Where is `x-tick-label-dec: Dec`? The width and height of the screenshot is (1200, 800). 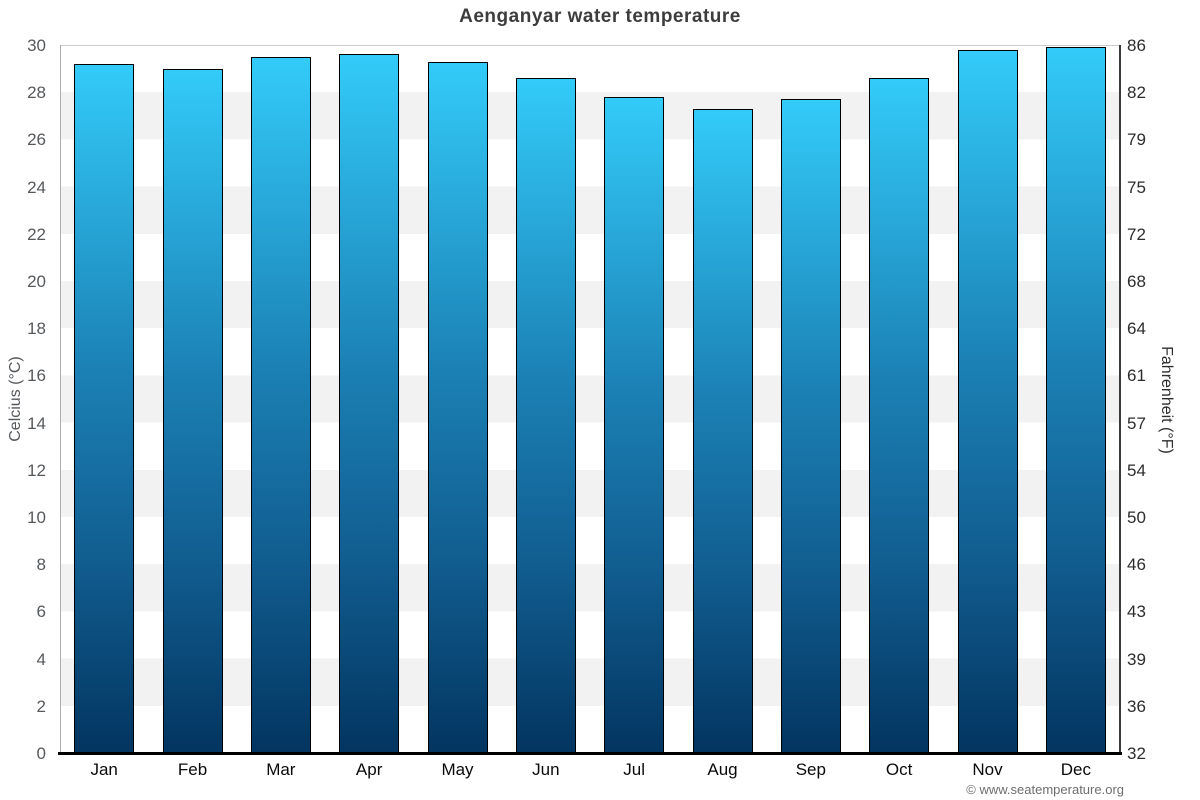 x-tick-label-dec: Dec is located at coordinates (1075, 769).